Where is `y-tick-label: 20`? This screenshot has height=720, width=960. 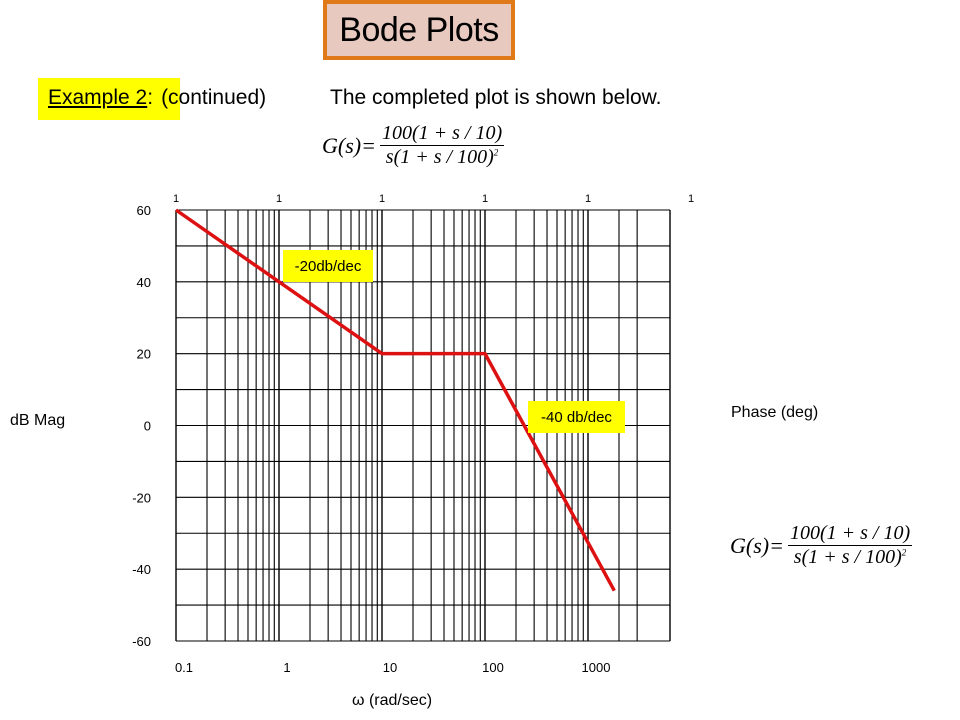 y-tick-label: 20 is located at coordinates (144, 354).